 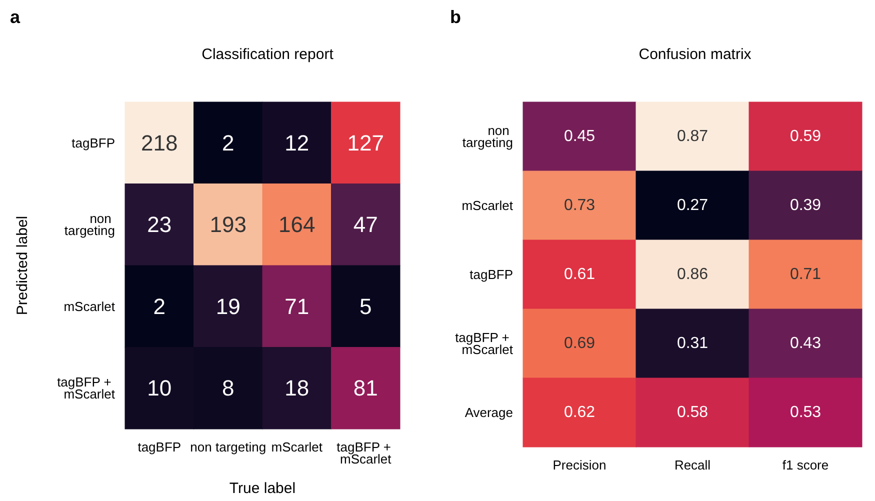 I want to click on data-label: 10, so click(x=159, y=388).